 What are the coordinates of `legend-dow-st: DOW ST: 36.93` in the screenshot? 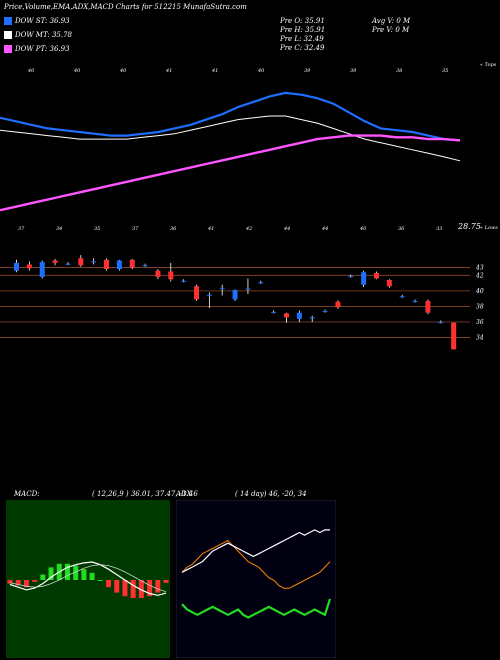 It's located at (37, 21).